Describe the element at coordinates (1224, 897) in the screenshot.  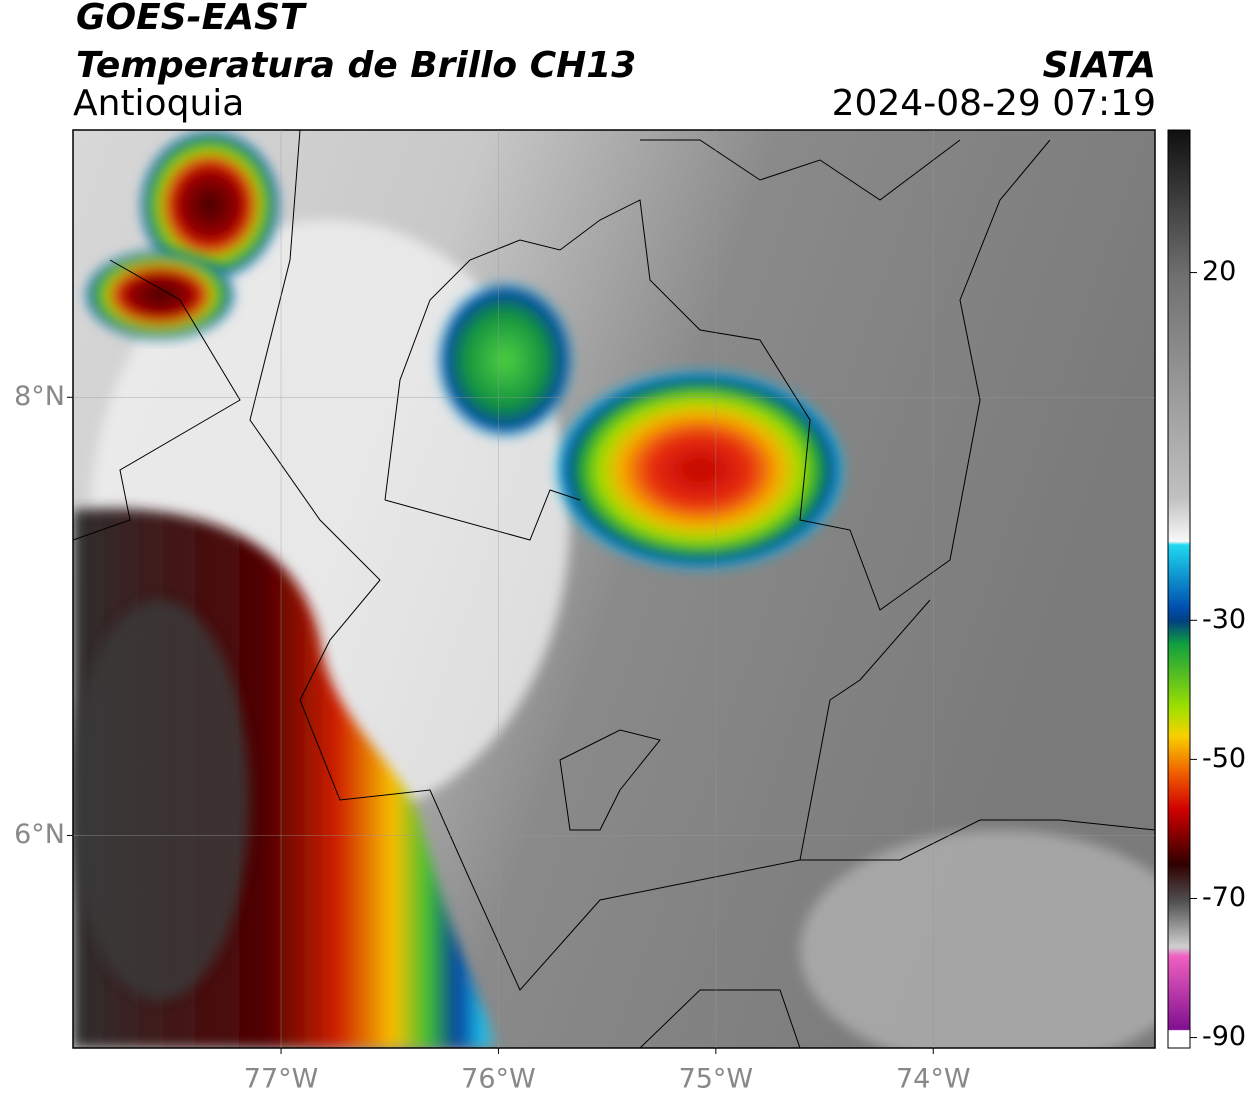
I see `colorbar-label: -70` at that location.